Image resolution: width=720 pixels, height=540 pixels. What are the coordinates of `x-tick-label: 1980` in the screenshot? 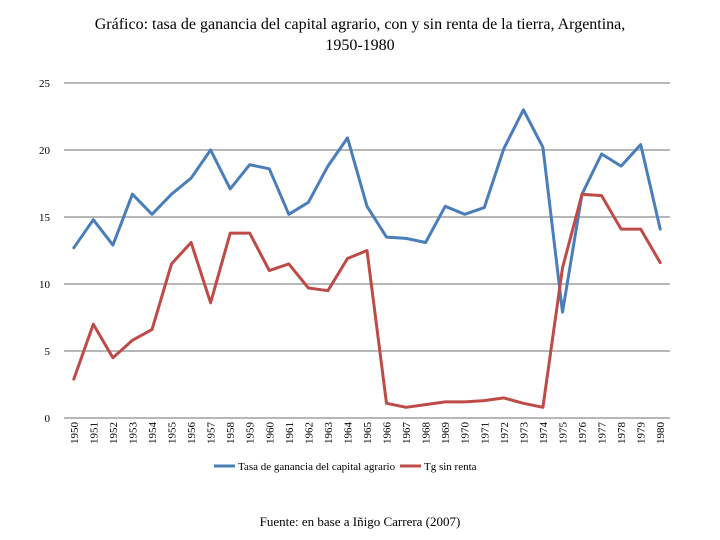 It's located at (661, 433).